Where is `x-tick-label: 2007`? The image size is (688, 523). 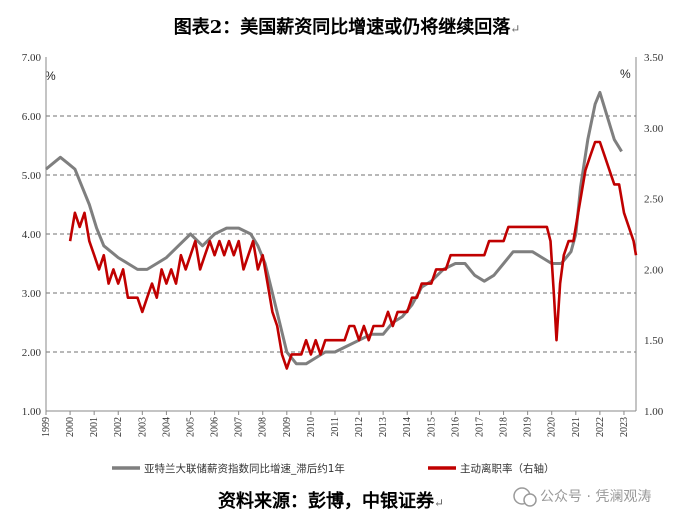 x-tick-label: 2007 is located at coordinates (239, 427).